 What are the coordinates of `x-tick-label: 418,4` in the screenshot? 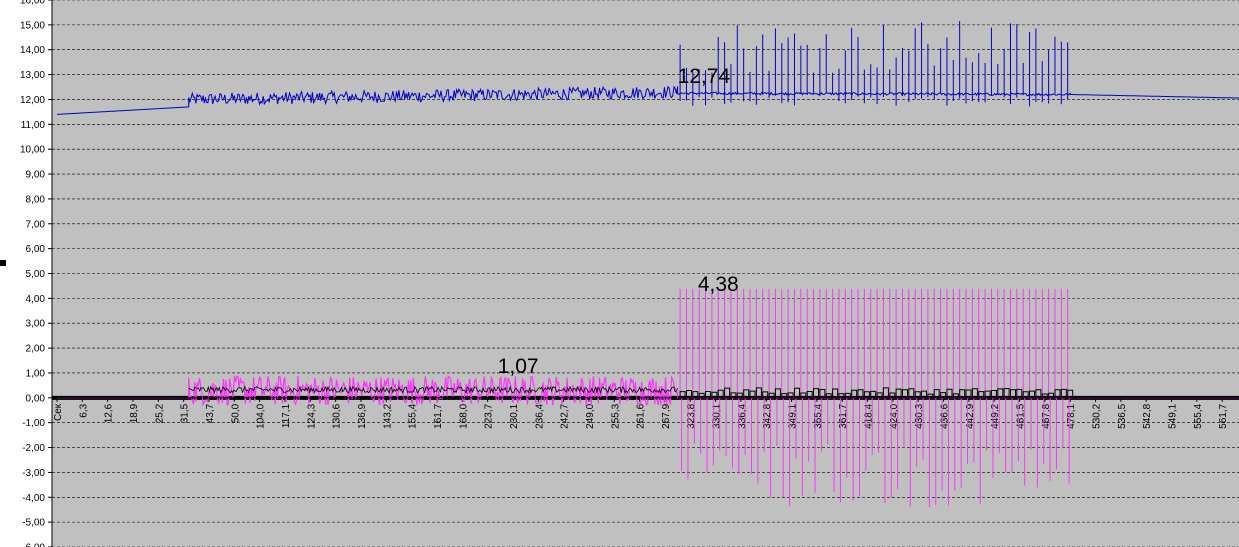 It's located at (869, 415).